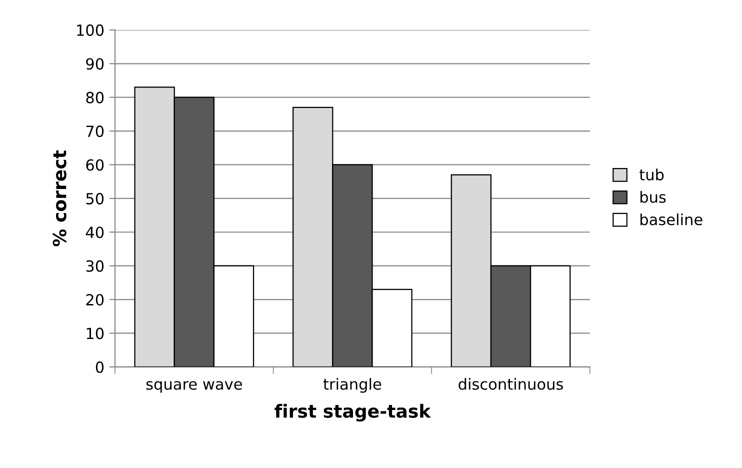 The width and height of the screenshot is (742, 468). Describe the element at coordinates (95, 64) in the screenshot. I see `y-tick-label: 90` at that location.